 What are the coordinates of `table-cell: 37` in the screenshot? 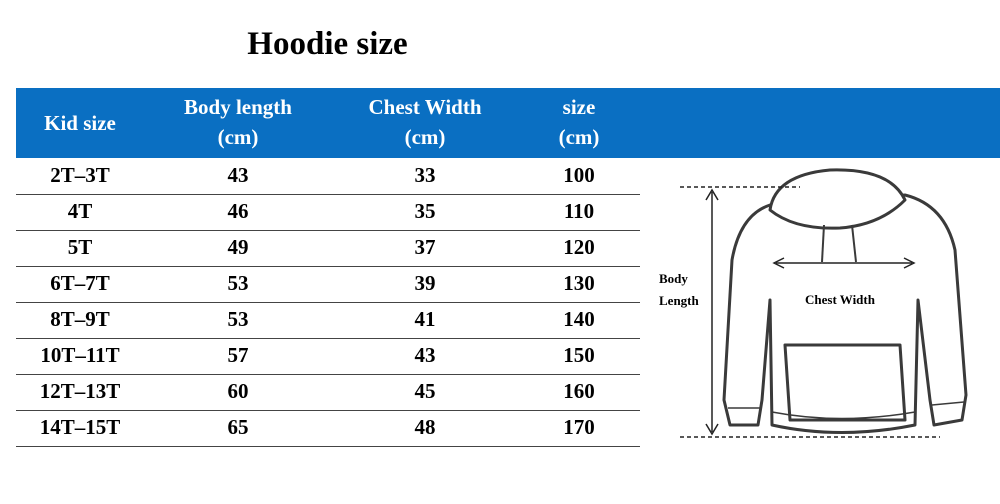 It's located at (425, 247).